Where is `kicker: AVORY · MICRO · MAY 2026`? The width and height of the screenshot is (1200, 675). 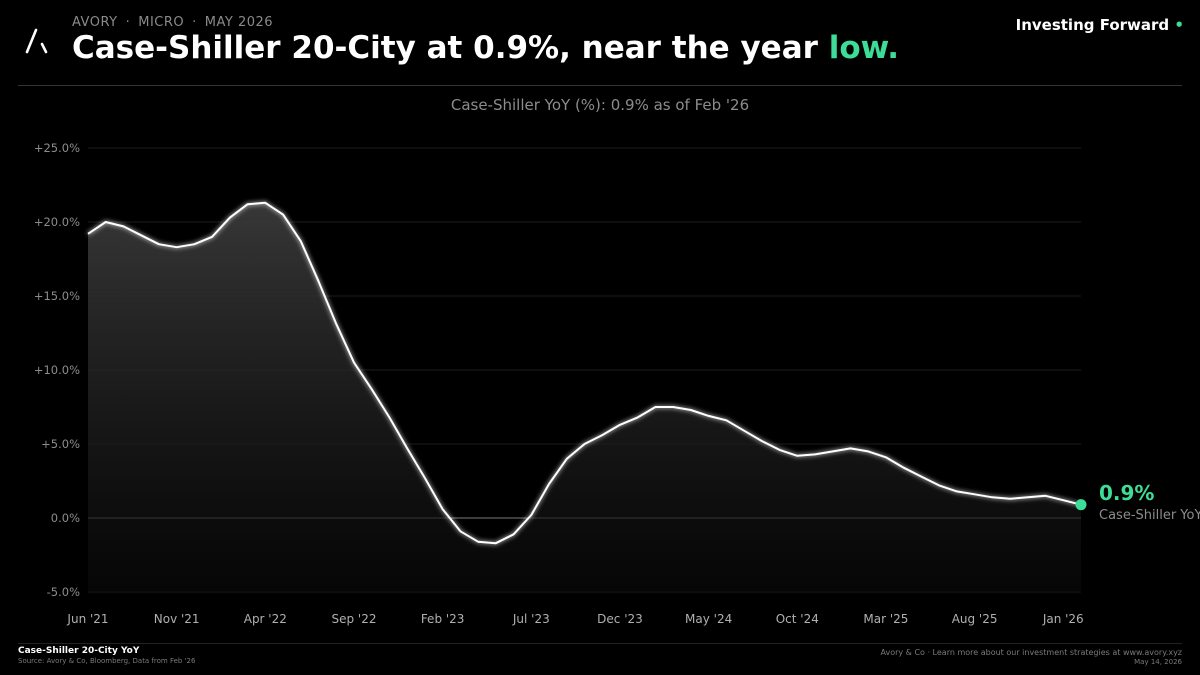 kicker: AVORY · MICRO · MAY 2026 is located at coordinates (172, 22).